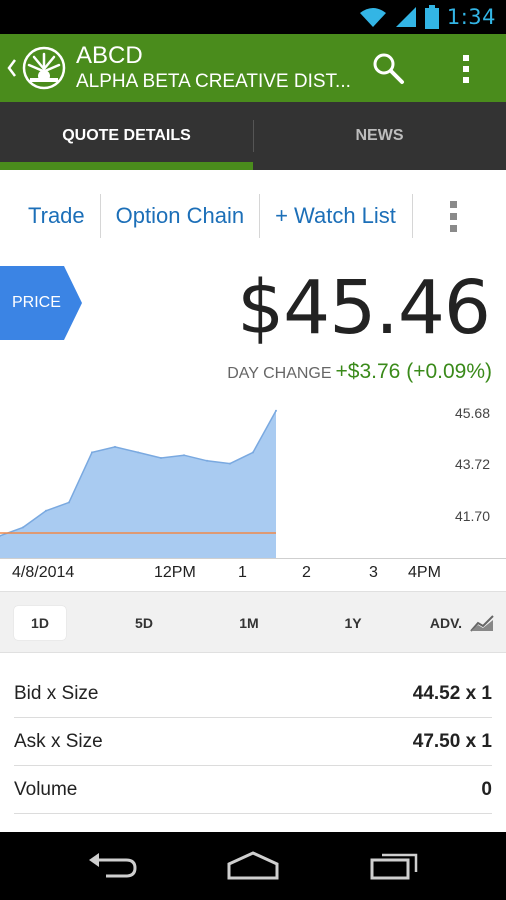  I want to click on y-tick-label: 41.70, so click(472, 516).